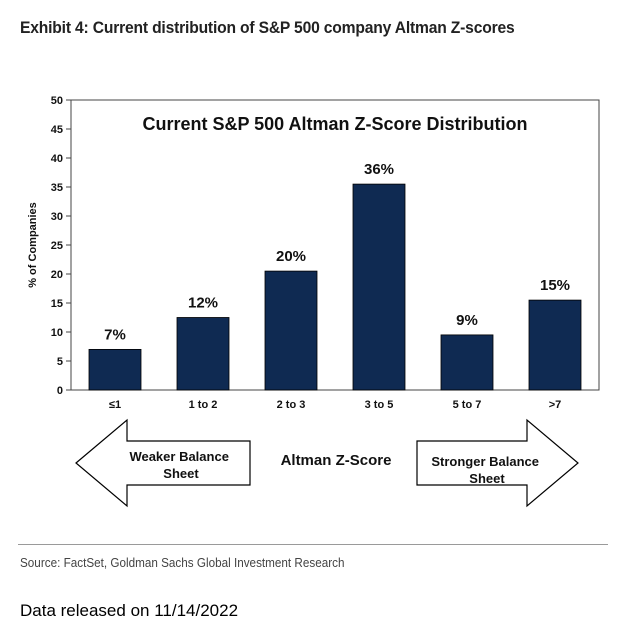 The image size is (629, 636). What do you see at coordinates (57, 130) in the screenshot?
I see `y-tick-label: 45` at bounding box center [57, 130].